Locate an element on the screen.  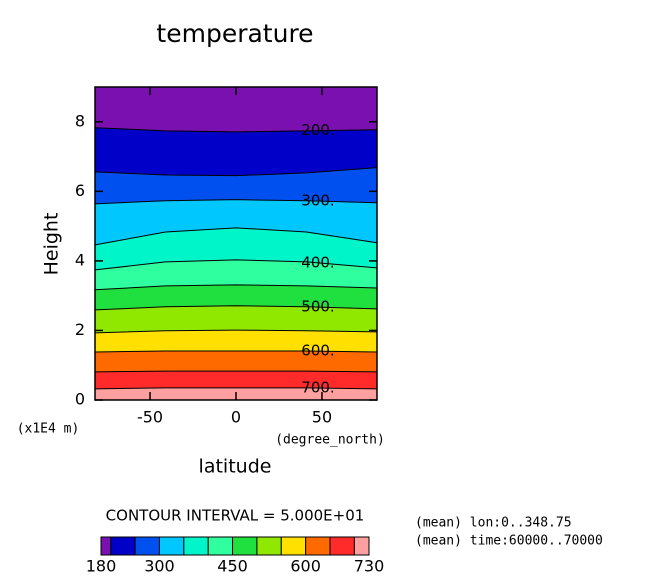
y-tick-label: 8 is located at coordinates (80, 120).